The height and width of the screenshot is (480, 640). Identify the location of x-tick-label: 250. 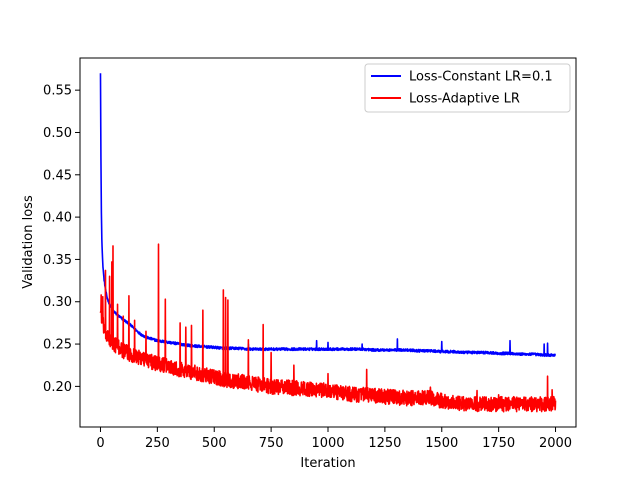
(157, 443).